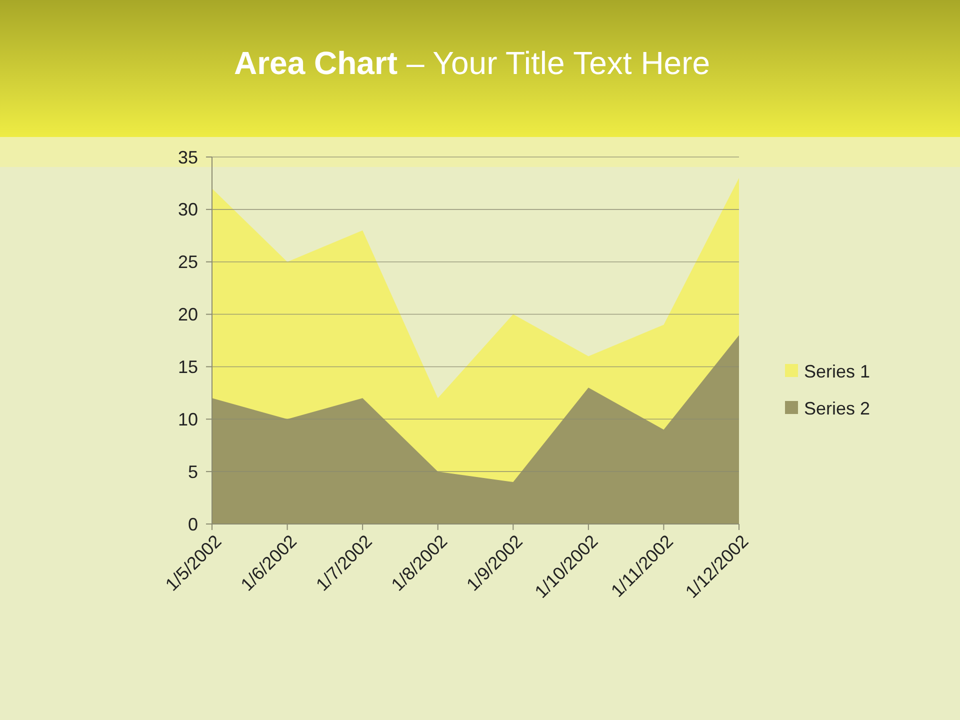  I want to click on chart-title: Area Chart – Your Title Text Here, so click(472, 63).